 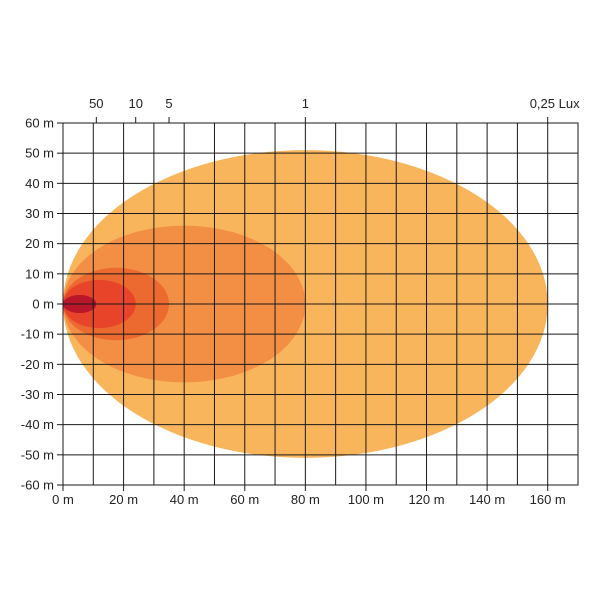 I want to click on lux-tick-label: 0,25 Lux, so click(x=555, y=103).